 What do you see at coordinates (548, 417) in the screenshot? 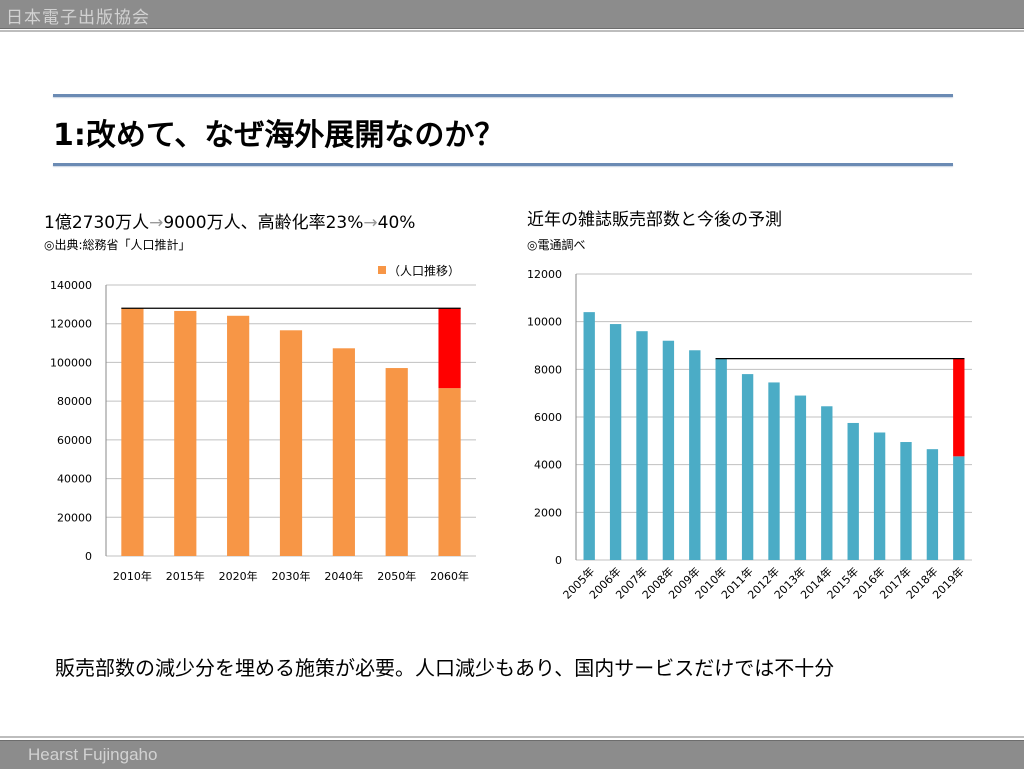
I see `y-tick-label: 6000` at bounding box center [548, 417].